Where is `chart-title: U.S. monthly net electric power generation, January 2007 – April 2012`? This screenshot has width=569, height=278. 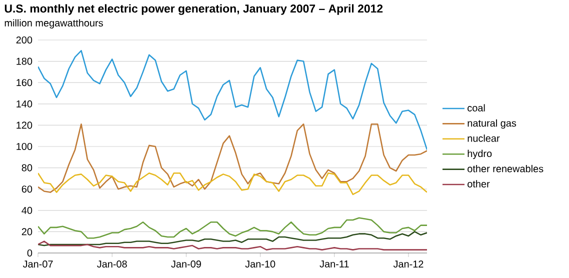
chart-title: U.S. monthly net electric power generation, January 2007 – April 2012 is located at coordinates (193, 9).